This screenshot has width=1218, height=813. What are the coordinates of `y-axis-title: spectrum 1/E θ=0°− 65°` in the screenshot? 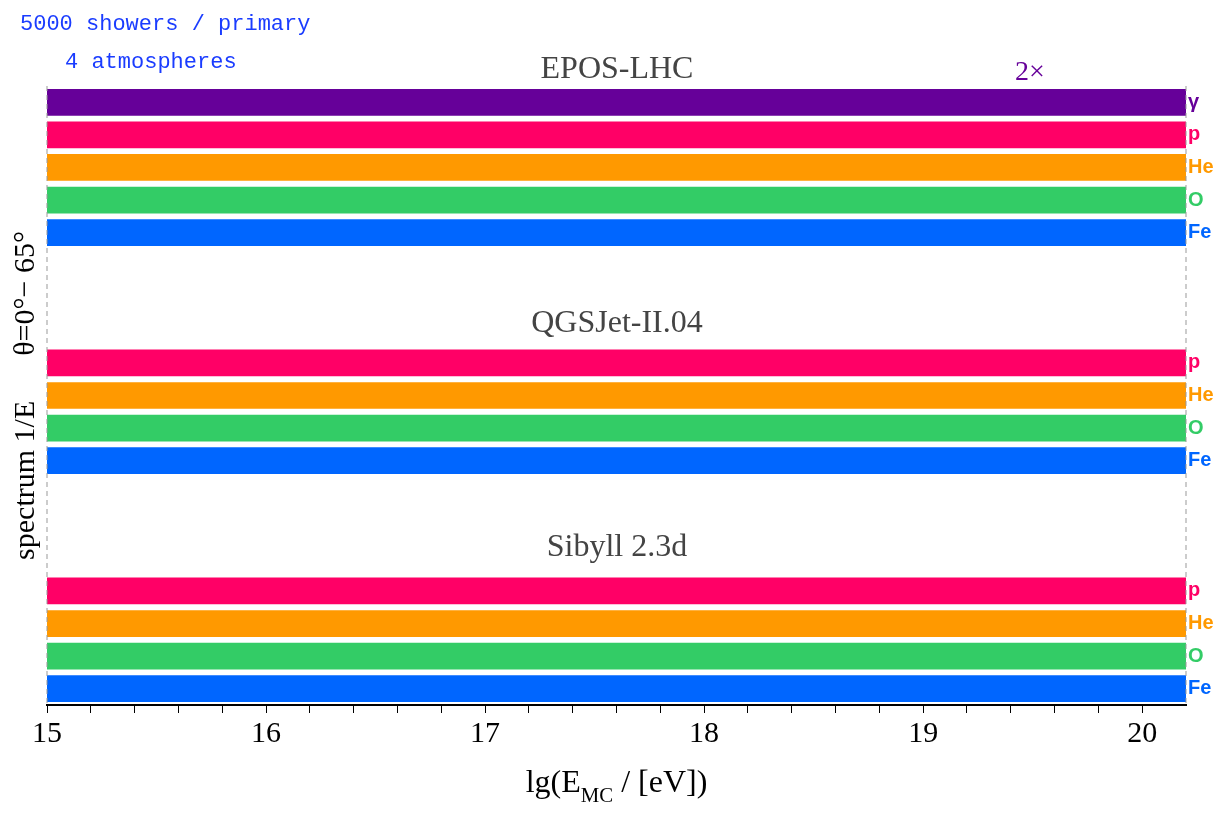 It's located at (23, 395).